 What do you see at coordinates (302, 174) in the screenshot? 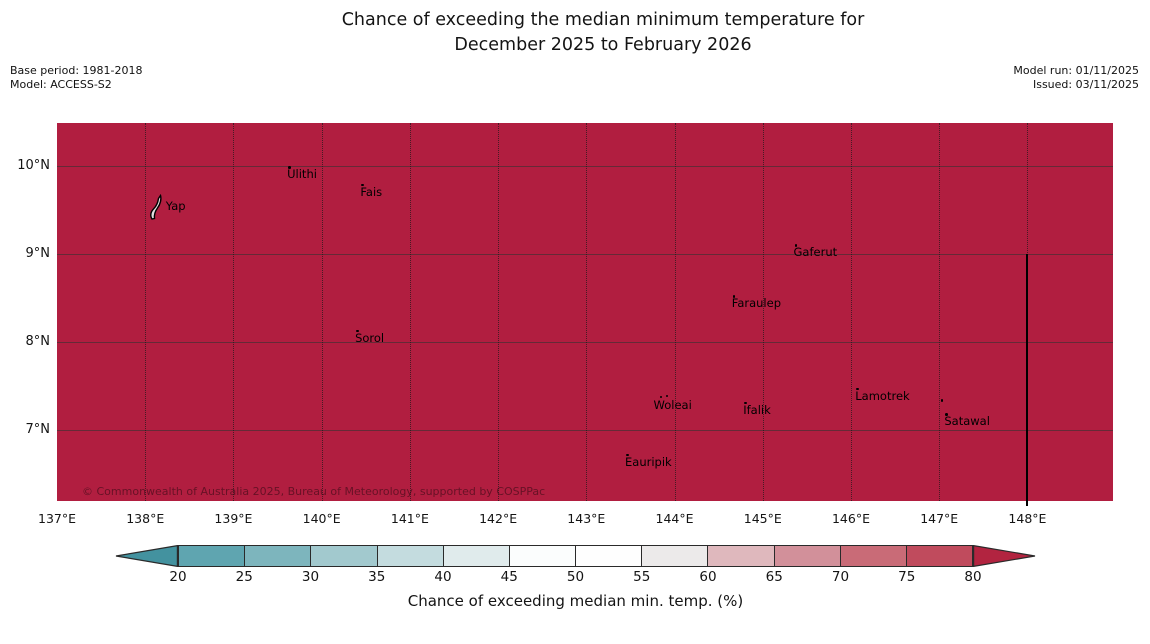
I see `place-label: Ulithi` at bounding box center [302, 174].